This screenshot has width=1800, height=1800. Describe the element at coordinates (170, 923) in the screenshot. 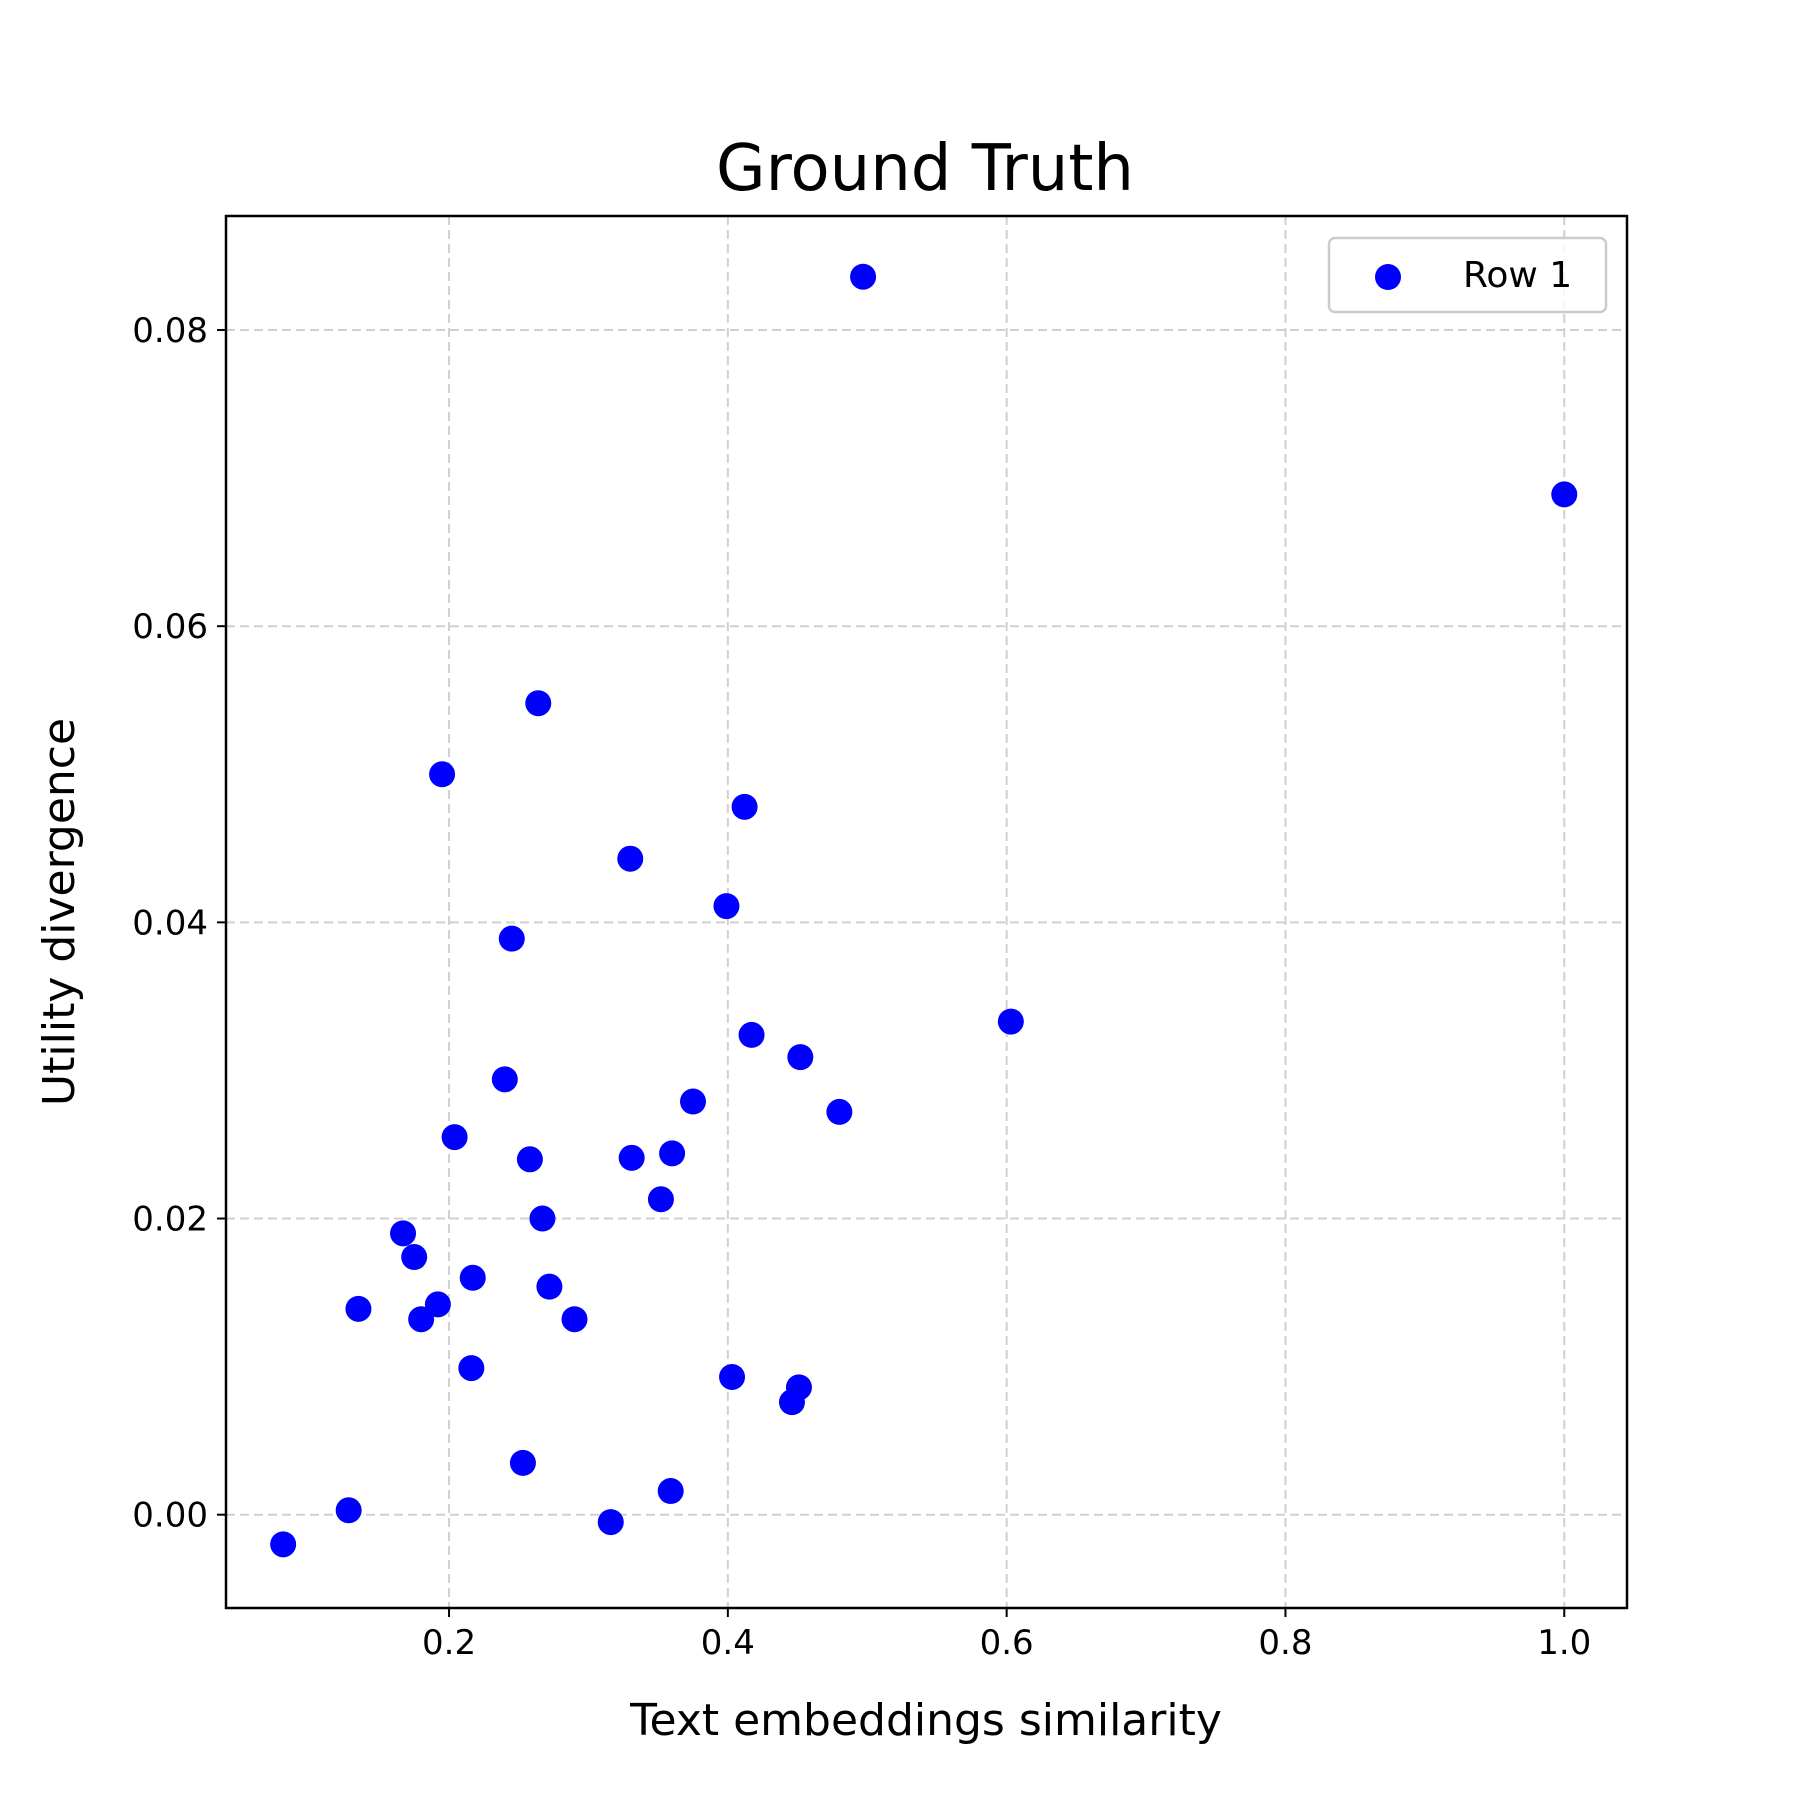

I see `y-tick-label: 0.04` at that location.